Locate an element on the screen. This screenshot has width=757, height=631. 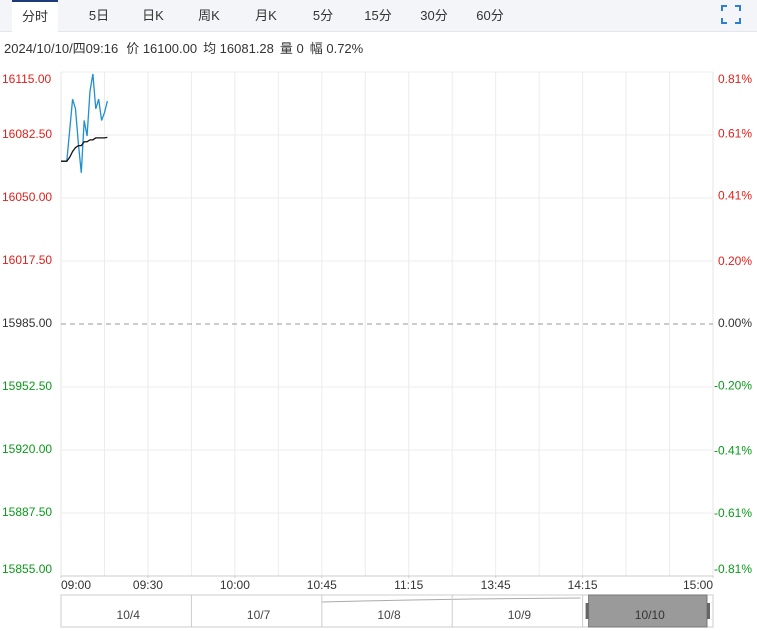
y2-tick-label: 0.81% is located at coordinates (735, 79).